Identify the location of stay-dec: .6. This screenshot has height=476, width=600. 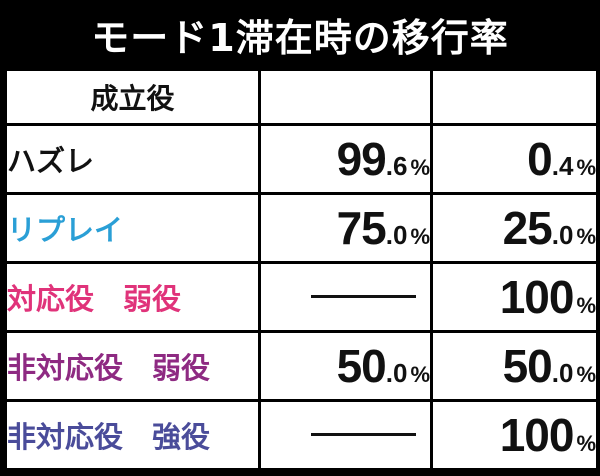
(396, 166).